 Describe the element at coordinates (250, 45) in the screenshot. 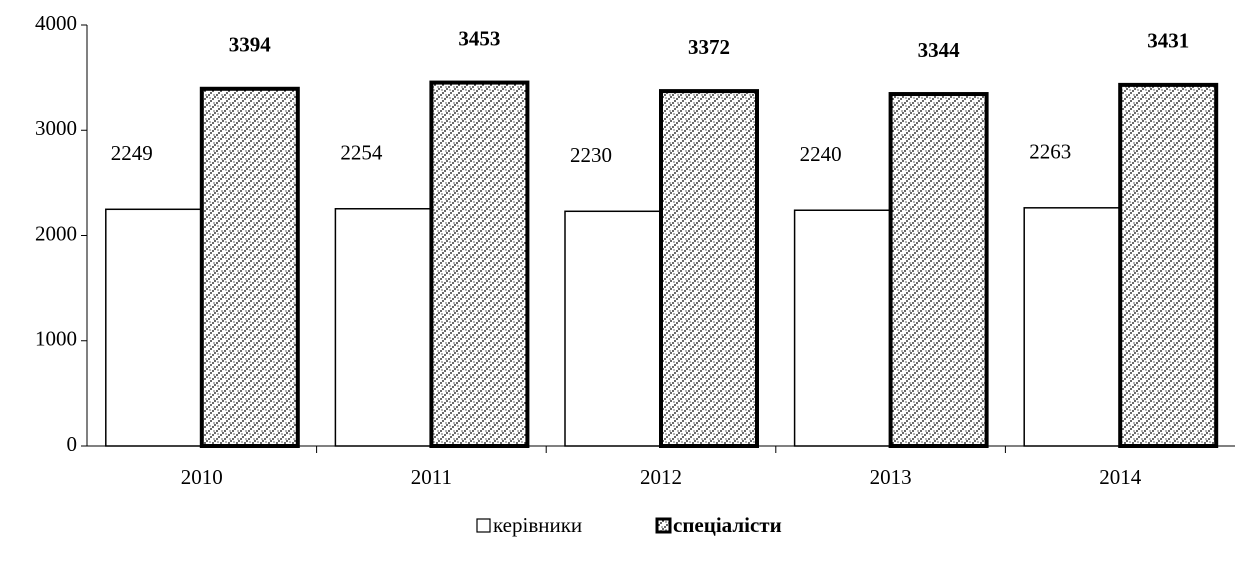

I see `value-label: 3394` at that location.